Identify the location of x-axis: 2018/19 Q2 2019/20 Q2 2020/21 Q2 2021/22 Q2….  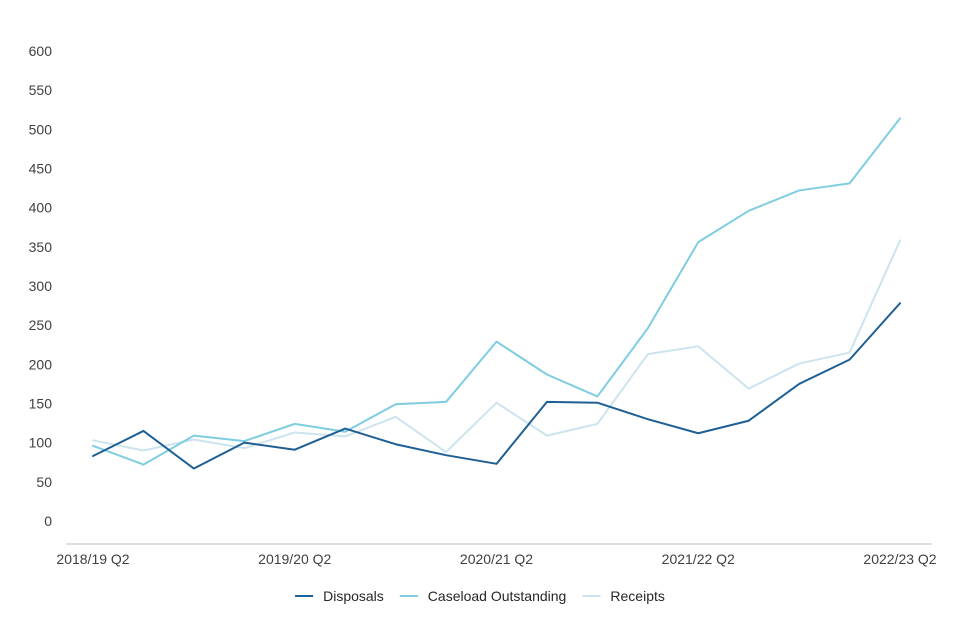
(496, 555).